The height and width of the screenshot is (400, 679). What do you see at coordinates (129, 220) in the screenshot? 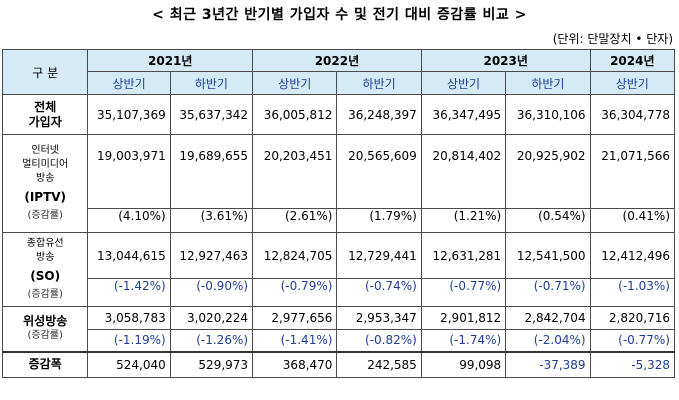
I see `rate-cell: (4.10%)` at bounding box center [129, 220].